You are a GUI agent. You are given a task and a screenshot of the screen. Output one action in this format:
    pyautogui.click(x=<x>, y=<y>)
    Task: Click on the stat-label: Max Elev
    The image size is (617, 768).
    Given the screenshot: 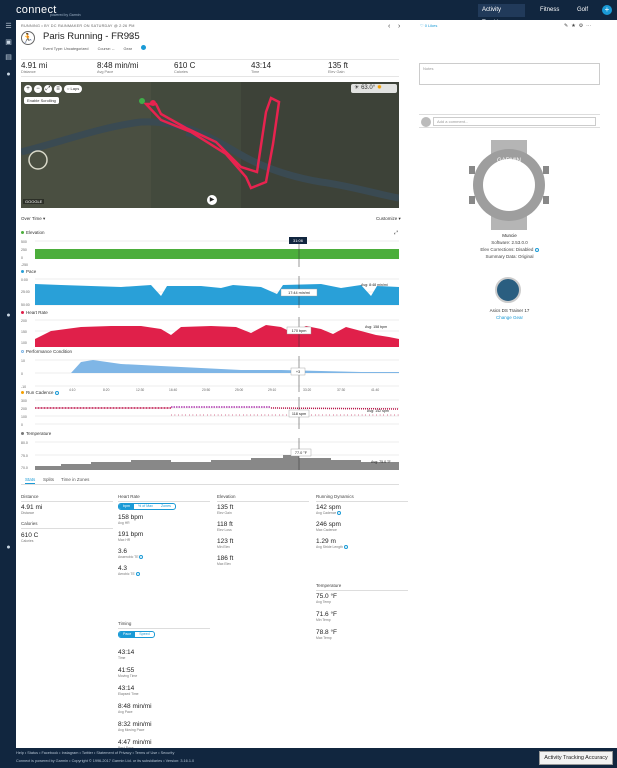 What is the action you would take?
    pyautogui.click(x=224, y=564)
    